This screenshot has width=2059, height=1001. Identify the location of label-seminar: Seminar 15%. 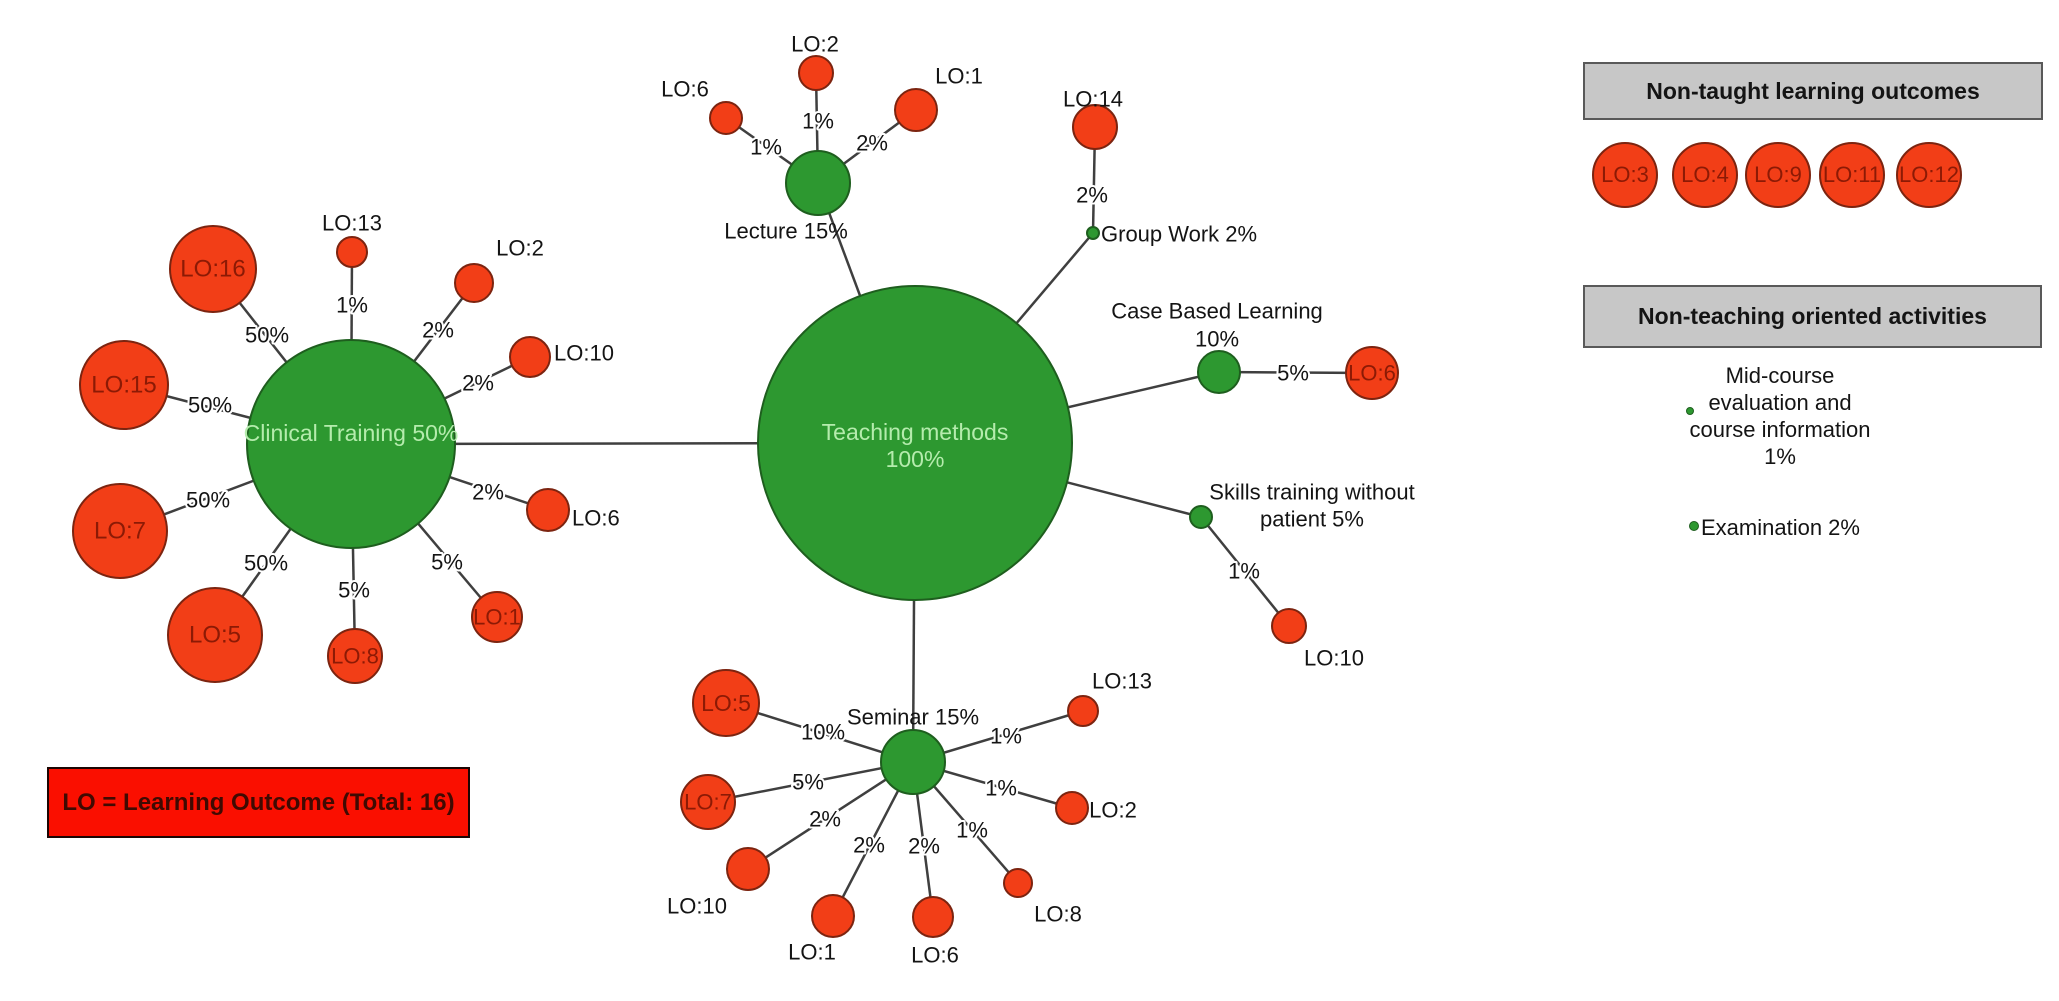
(913, 717).